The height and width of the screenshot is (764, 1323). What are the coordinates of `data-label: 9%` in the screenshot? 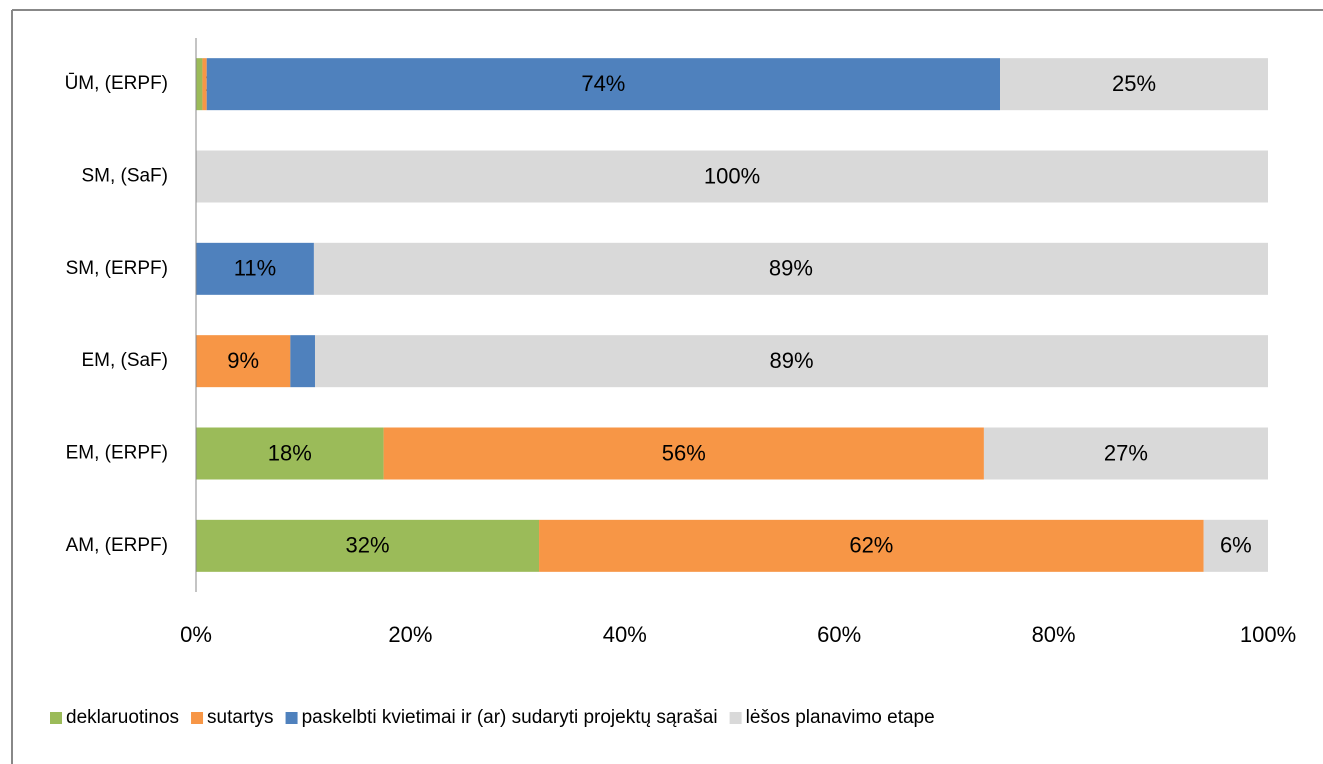 It's located at (243, 360).